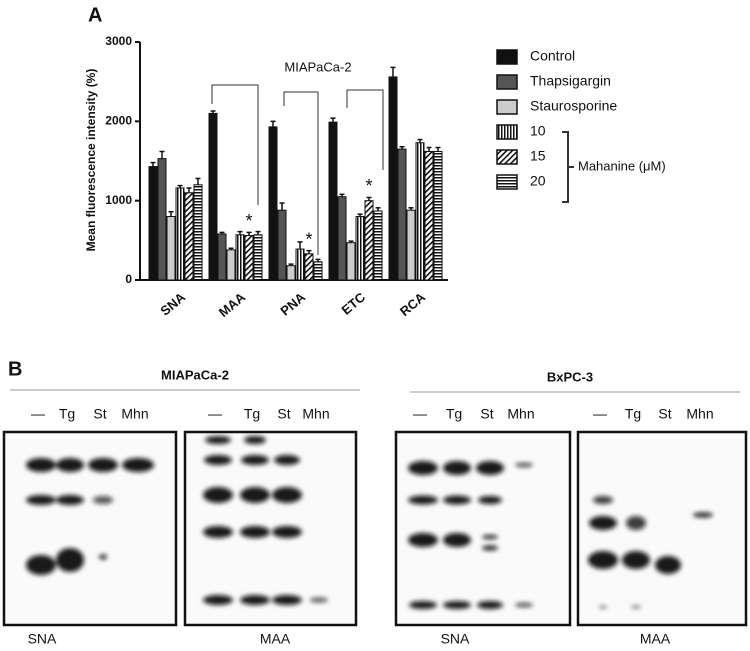  Describe the element at coordinates (633, 414) in the screenshot. I see `lane-label: Tg` at that location.